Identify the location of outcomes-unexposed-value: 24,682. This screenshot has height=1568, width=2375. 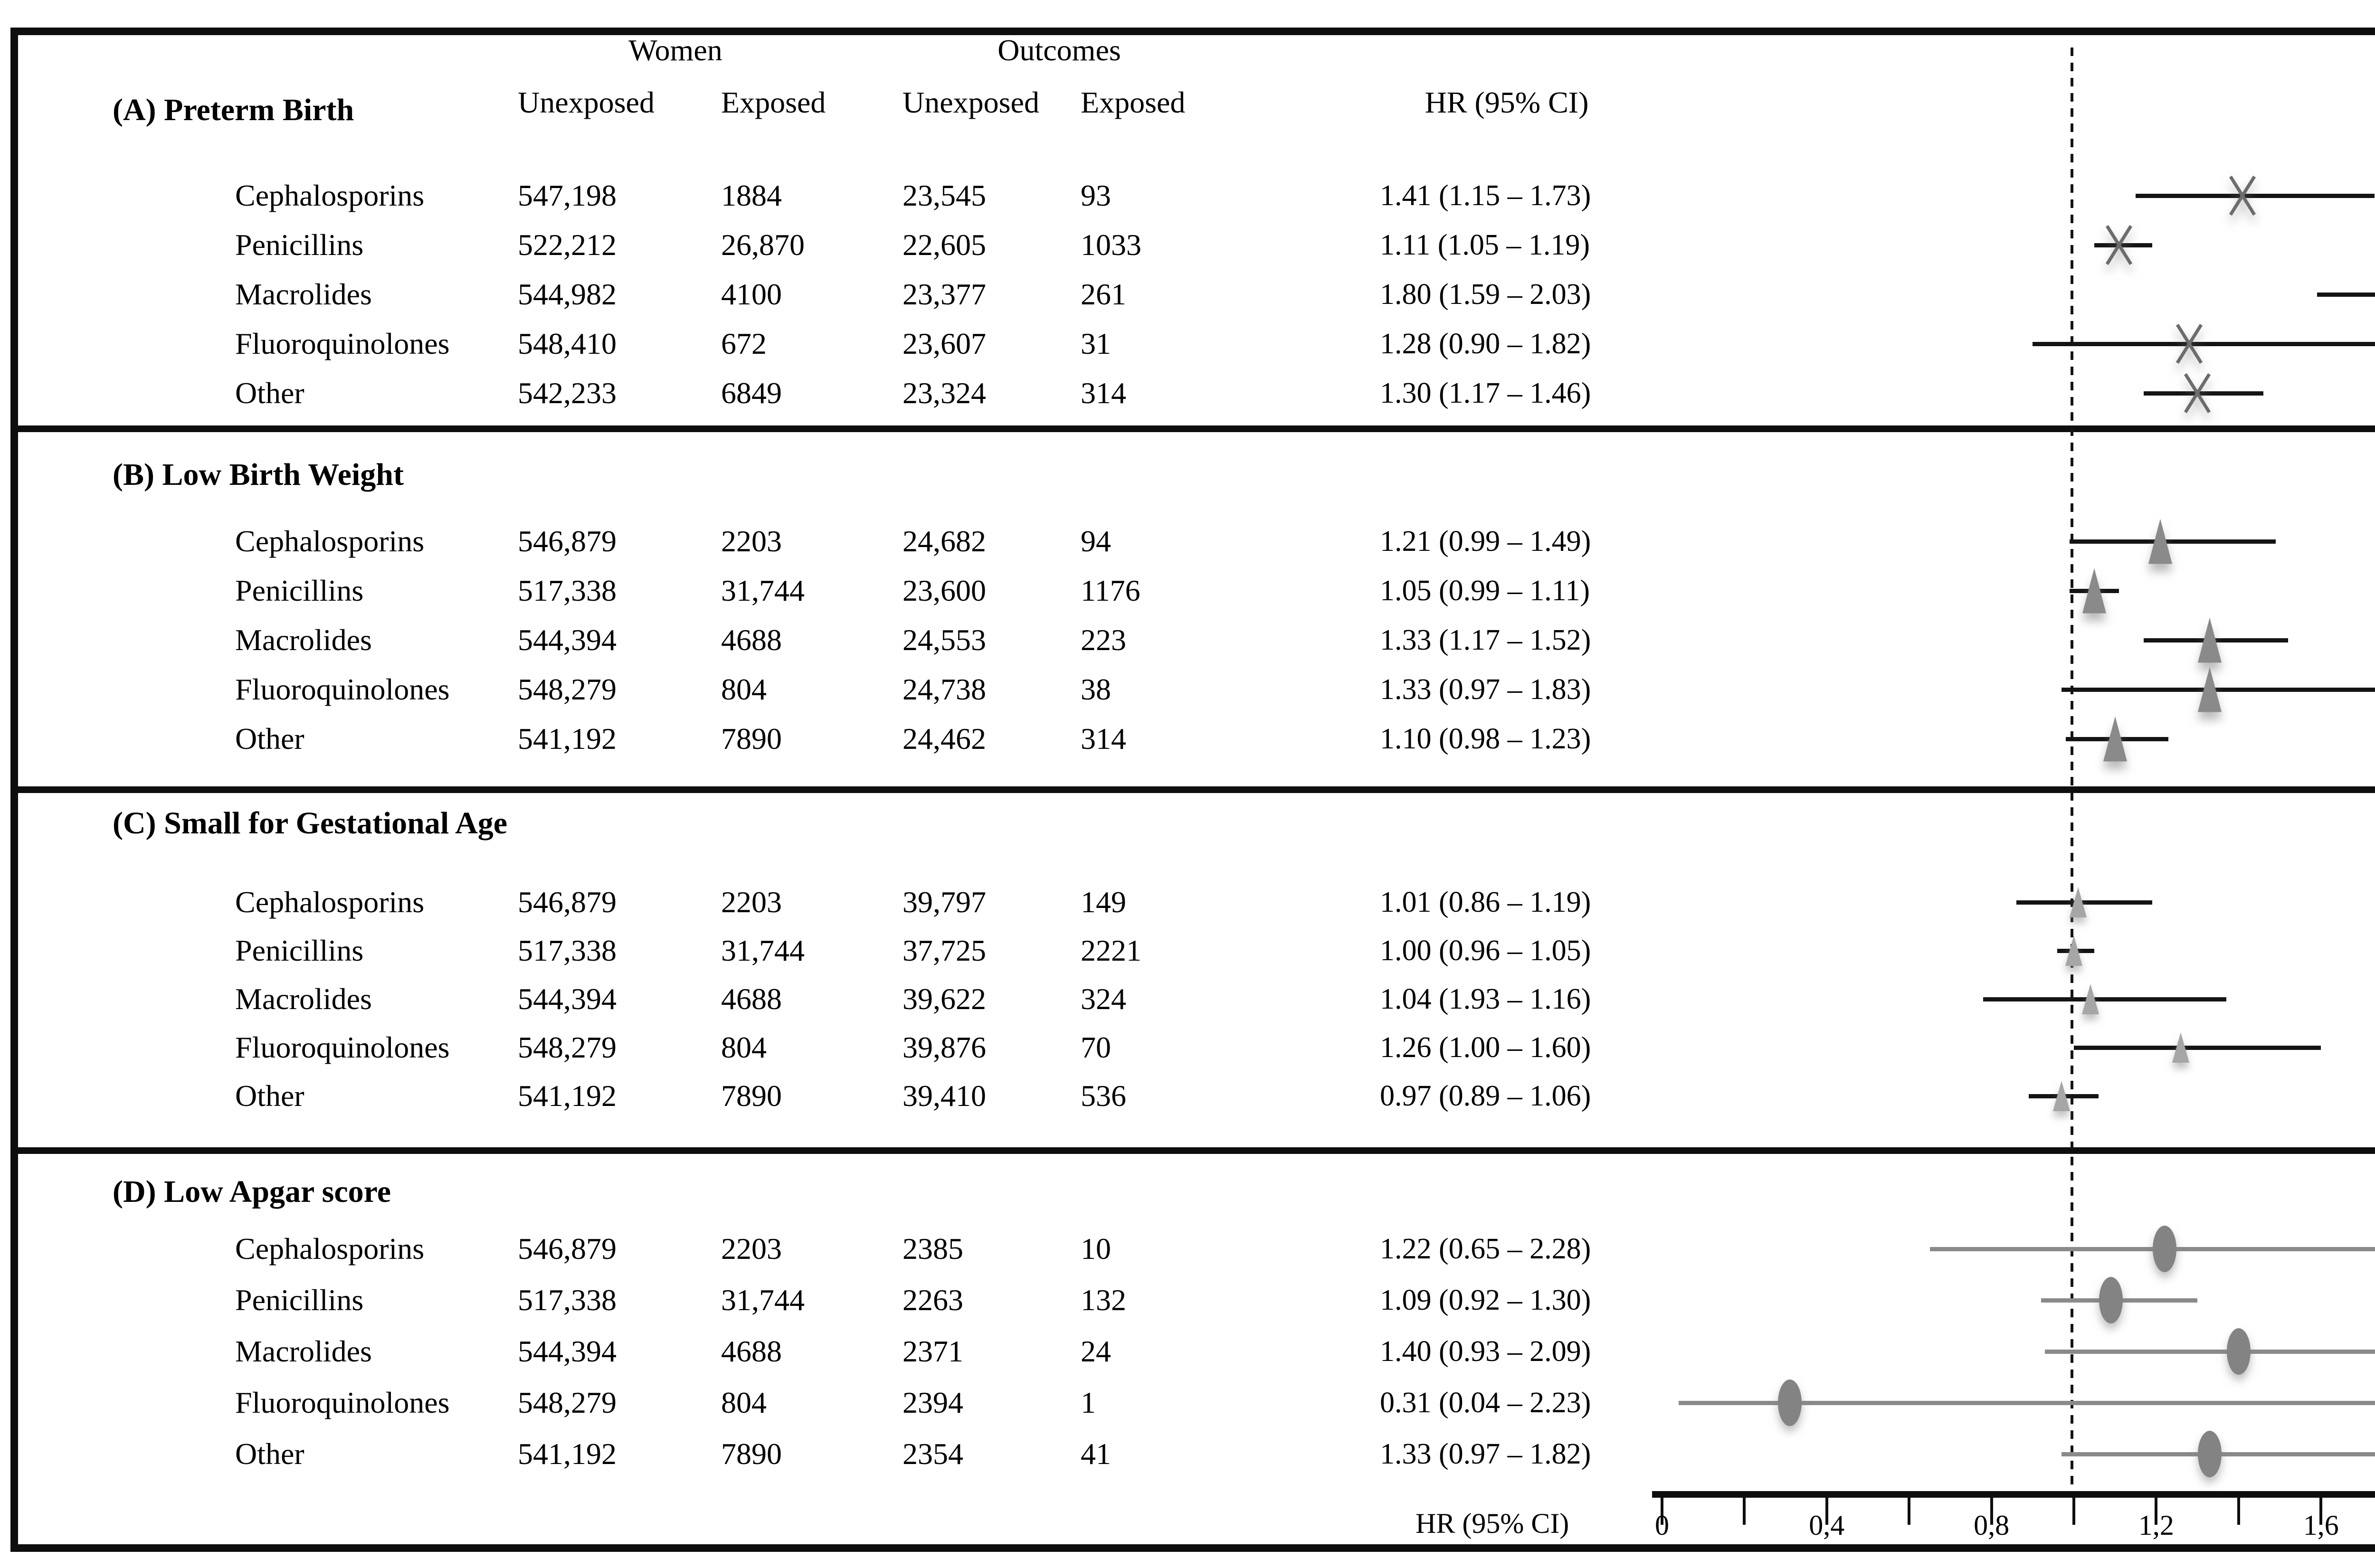
(944, 541).